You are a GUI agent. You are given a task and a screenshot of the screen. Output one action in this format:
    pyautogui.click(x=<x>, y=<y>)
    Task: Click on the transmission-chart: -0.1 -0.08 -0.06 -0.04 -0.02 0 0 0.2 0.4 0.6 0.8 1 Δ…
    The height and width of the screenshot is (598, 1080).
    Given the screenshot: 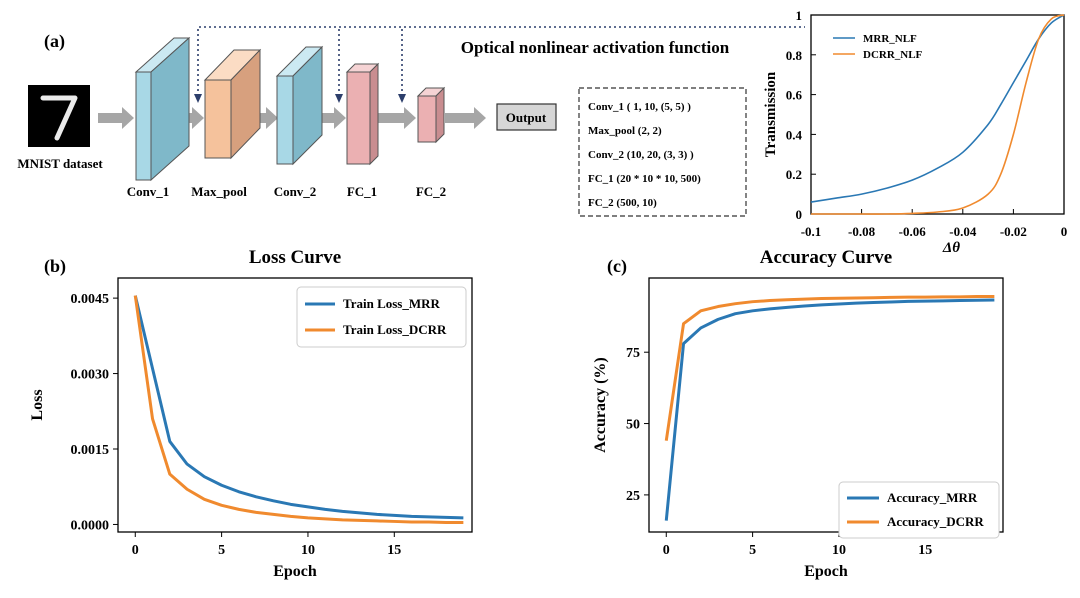 What is the action you would take?
    pyautogui.click(x=915, y=132)
    